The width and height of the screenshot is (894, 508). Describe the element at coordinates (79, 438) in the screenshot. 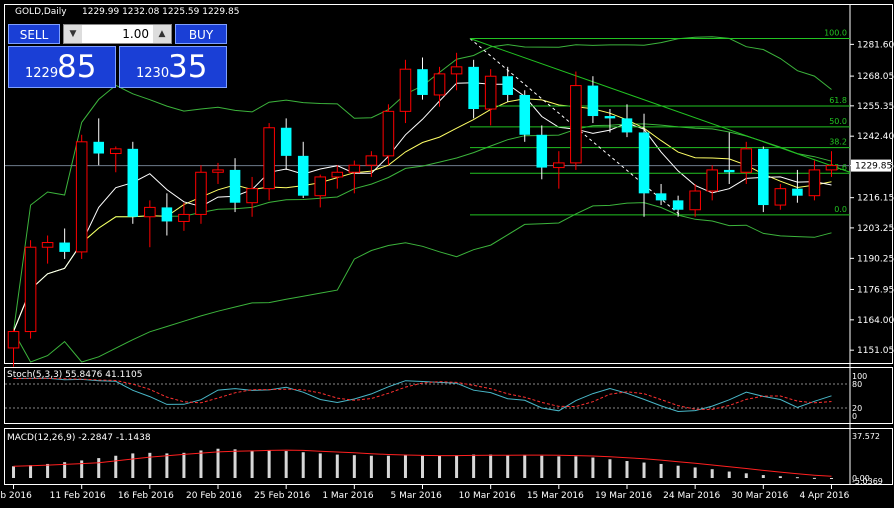

I see `macd-label: MACD(12,26,9) -2.2847 -1.1438` at that location.